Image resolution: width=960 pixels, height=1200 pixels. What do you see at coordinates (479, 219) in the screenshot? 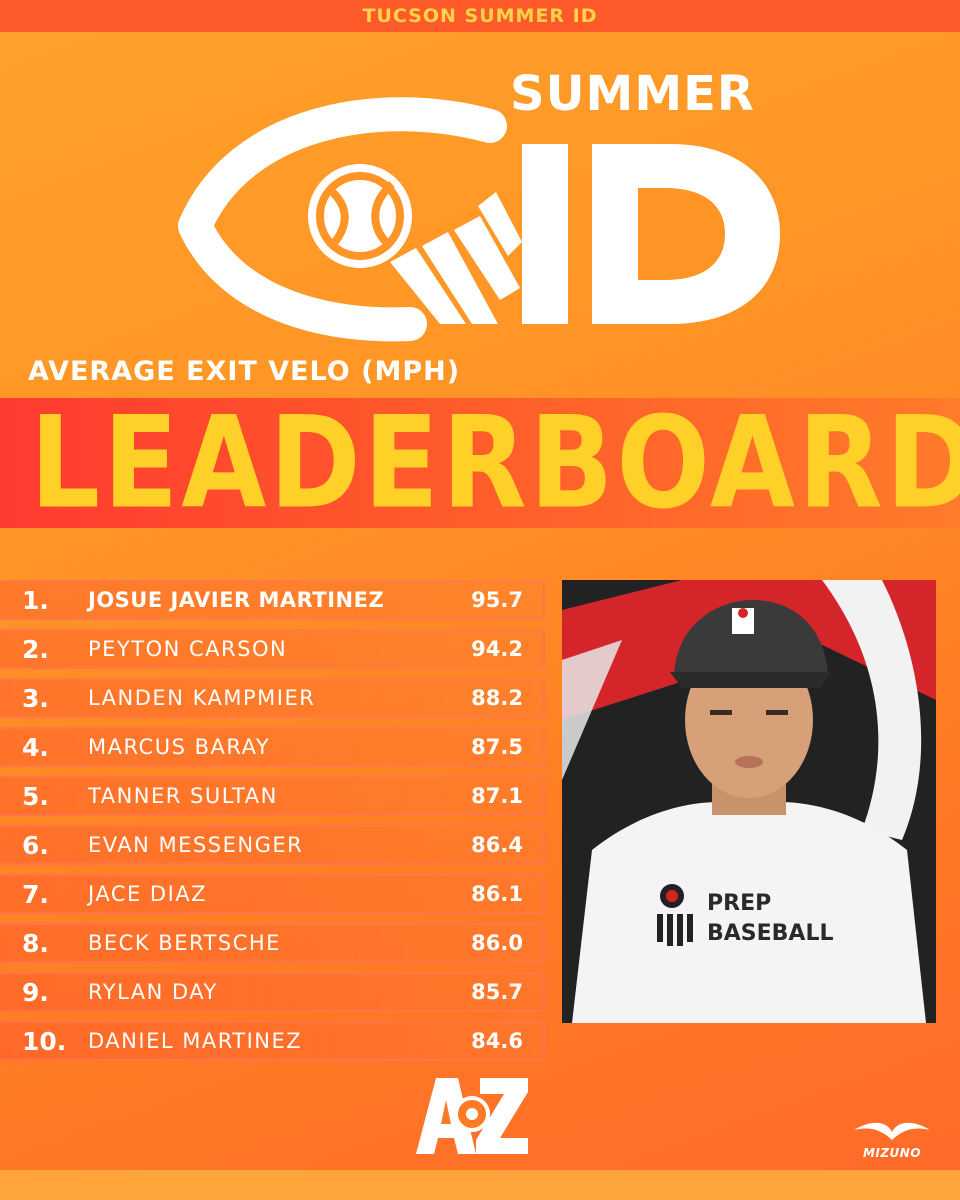
I see `eye-baseball-logo` at bounding box center [479, 219].